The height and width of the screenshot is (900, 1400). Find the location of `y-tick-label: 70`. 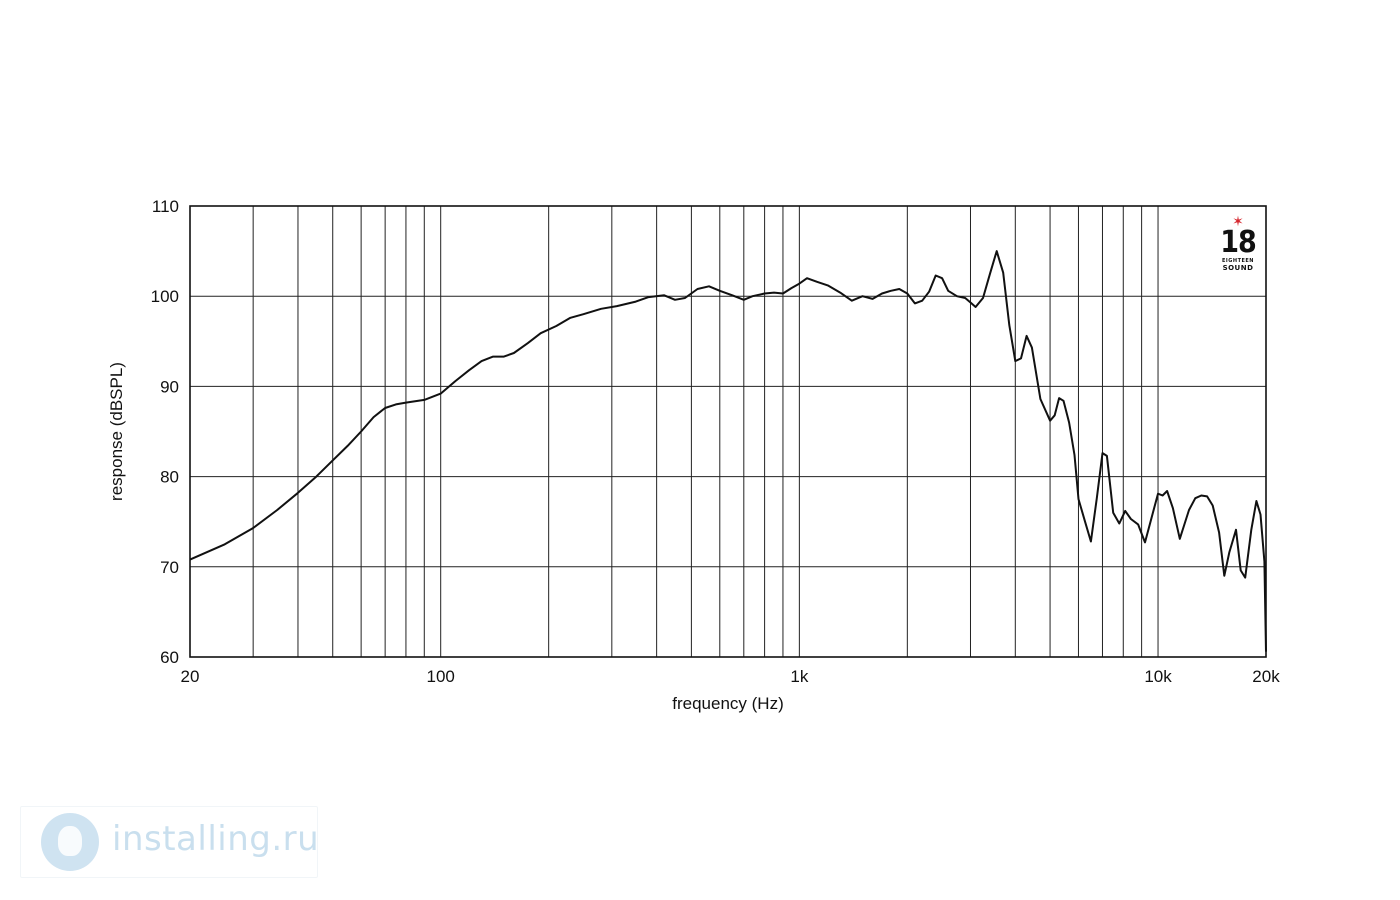

y-tick-label: 70 is located at coordinates (169, 567).